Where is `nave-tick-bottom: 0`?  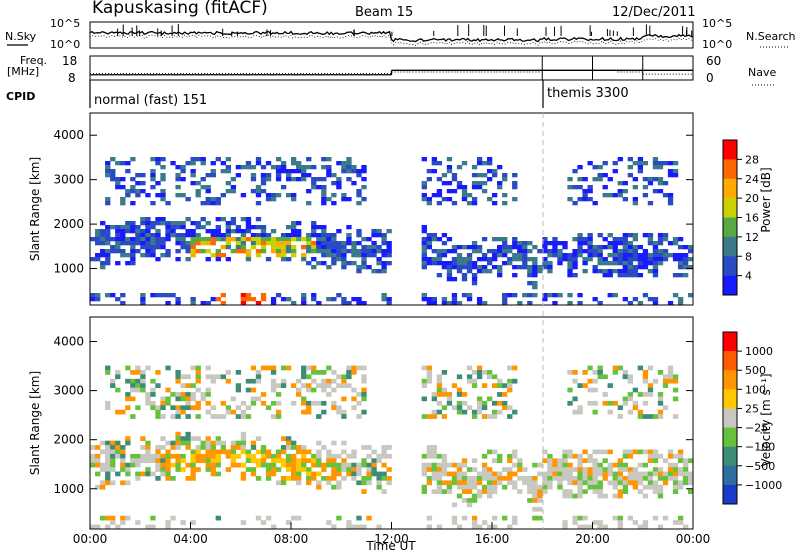
nave-tick-bottom: 0 is located at coordinates (710, 78).